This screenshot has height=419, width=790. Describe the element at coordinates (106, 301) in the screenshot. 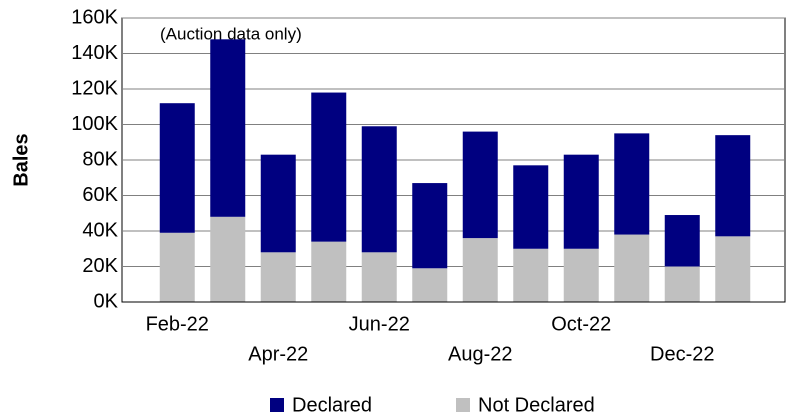

I see `y-tick-label: 0K` at that location.